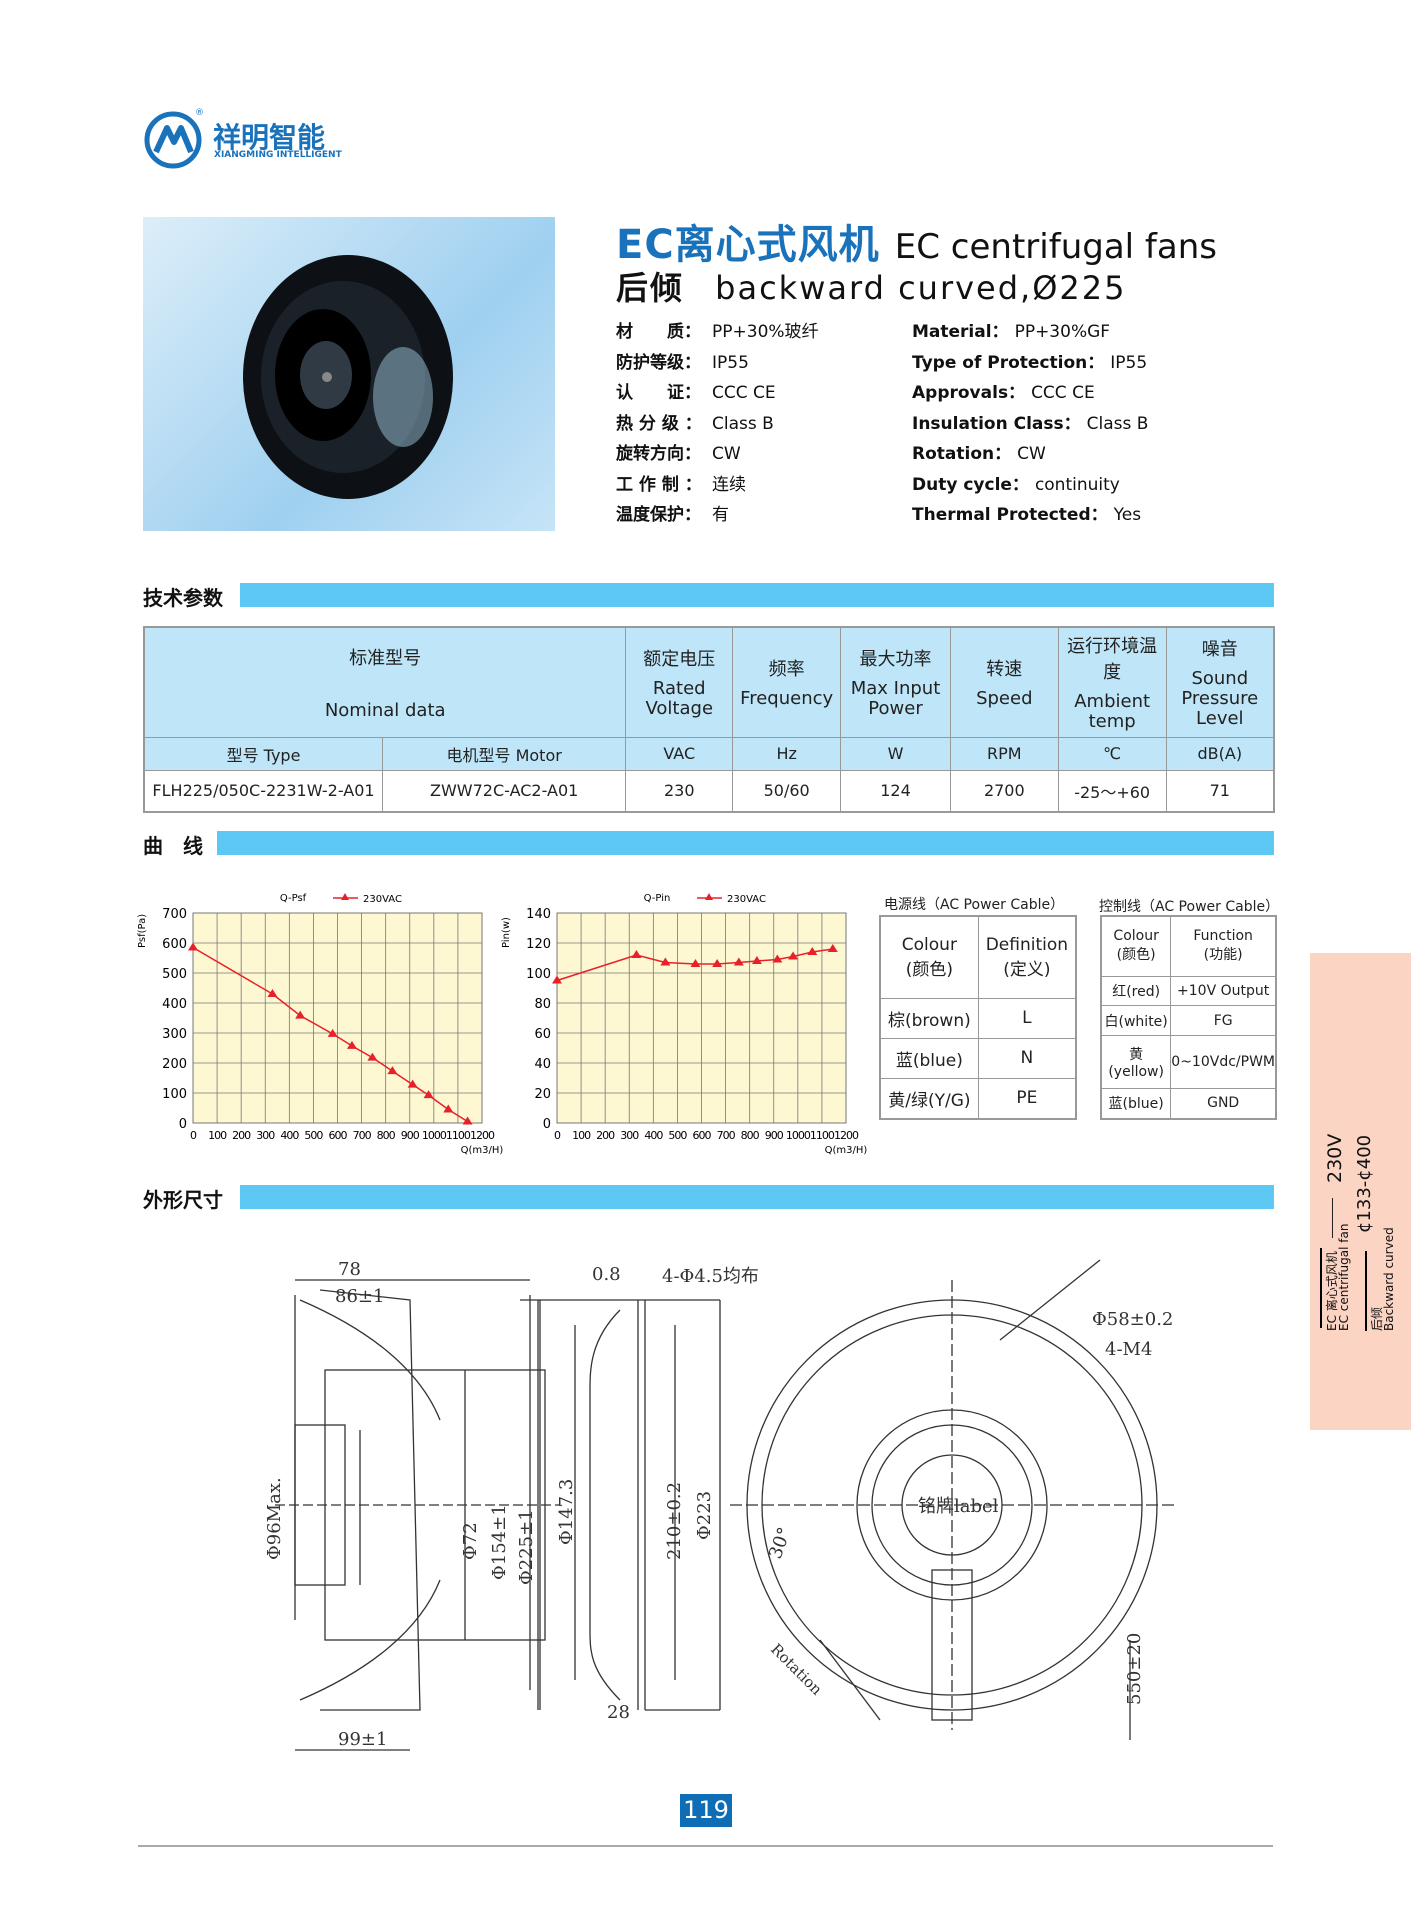 The height and width of the screenshot is (1914, 1411). What do you see at coordinates (1220, 682) in the screenshot?
I see `column-header: 噪音 Sound Pressure Level` at bounding box center [1220, 682].